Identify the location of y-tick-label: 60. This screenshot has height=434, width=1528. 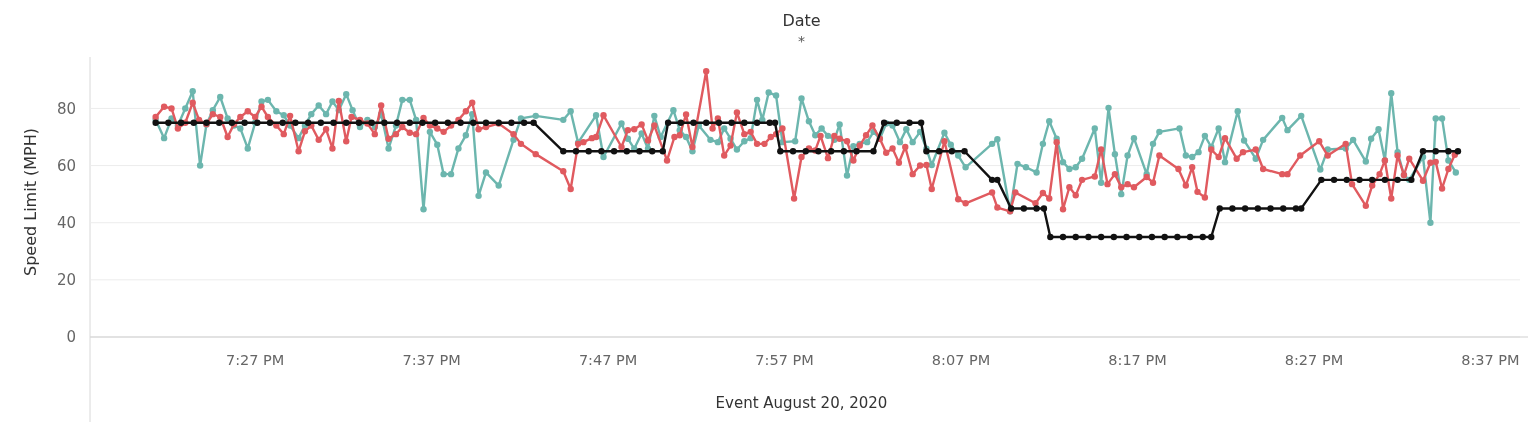
(66, 165).